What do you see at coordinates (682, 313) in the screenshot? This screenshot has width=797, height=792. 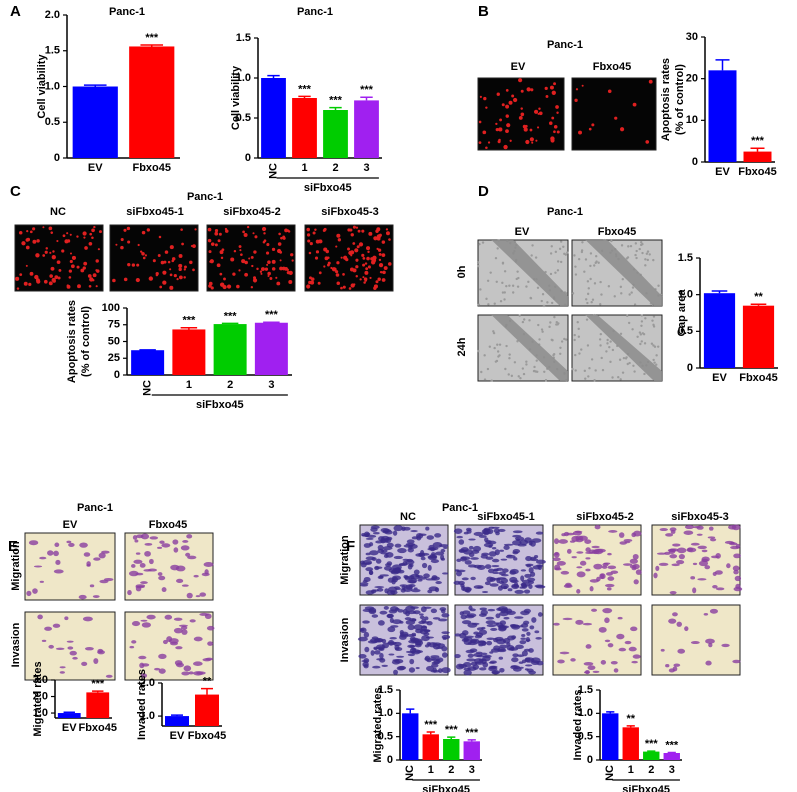 I see `y-axis-label: Gap area` at bounding box center [682, 313].